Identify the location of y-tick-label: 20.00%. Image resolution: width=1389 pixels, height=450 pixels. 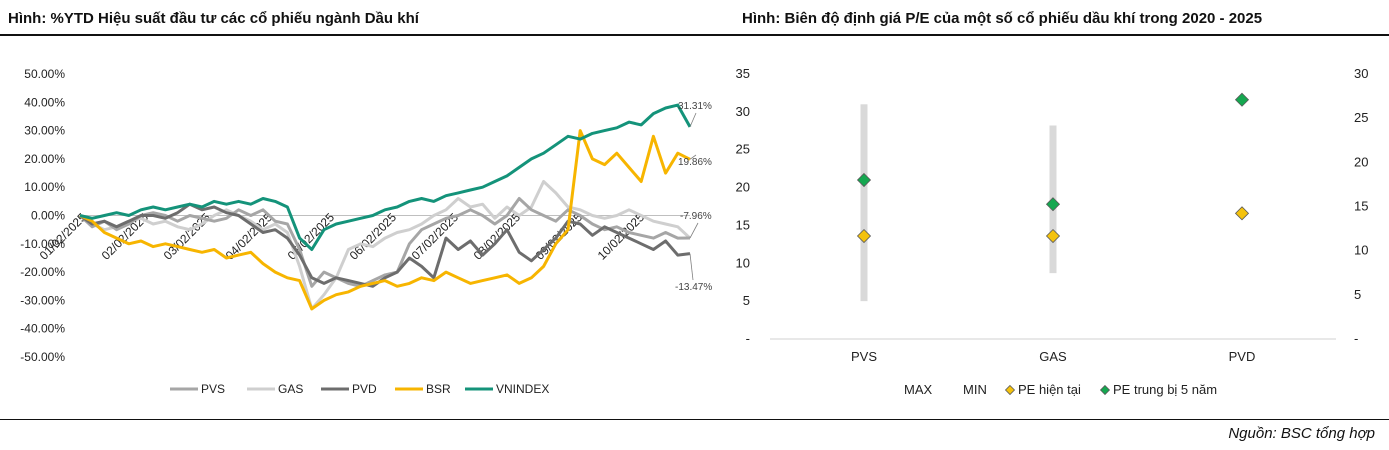
(44, 159).